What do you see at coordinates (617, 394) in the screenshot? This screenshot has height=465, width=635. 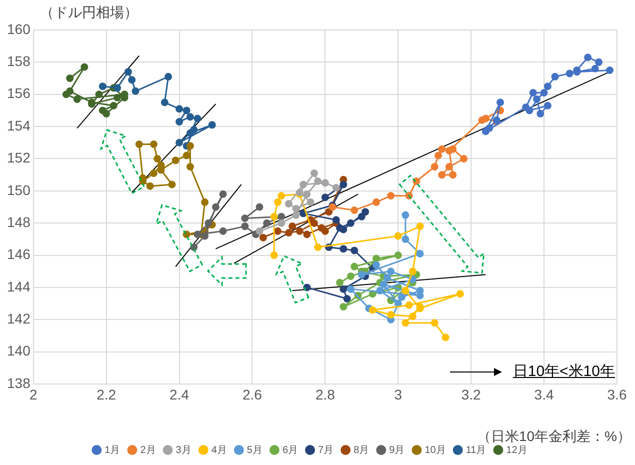 I see `x-tick-label: 3.6` at bounding box center [617, 394].